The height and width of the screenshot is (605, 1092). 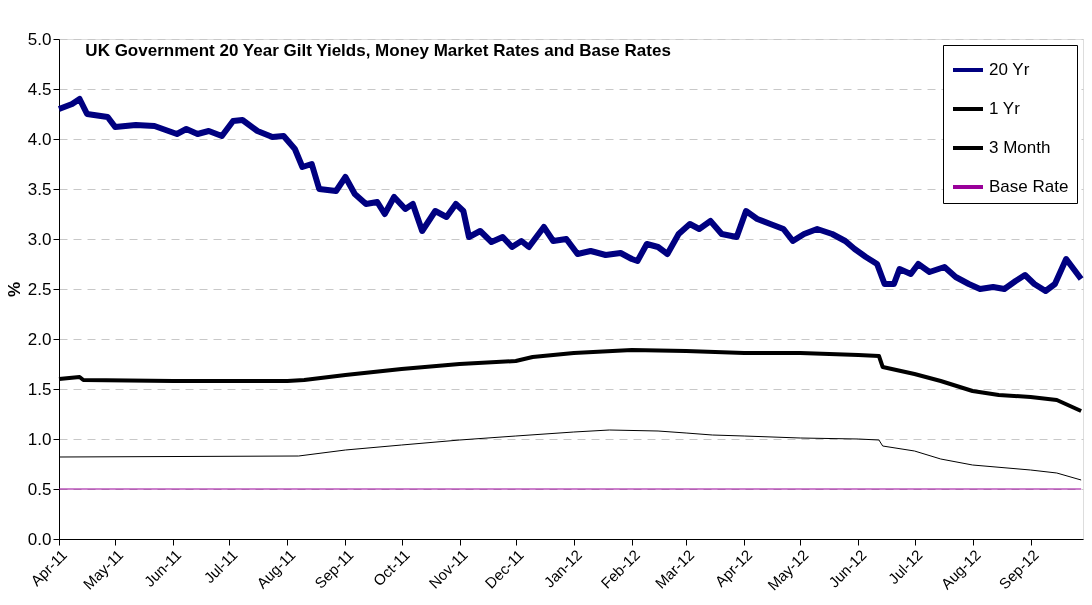 I want to click on y-tick-label: 4.0, so click(x=39, y=139).